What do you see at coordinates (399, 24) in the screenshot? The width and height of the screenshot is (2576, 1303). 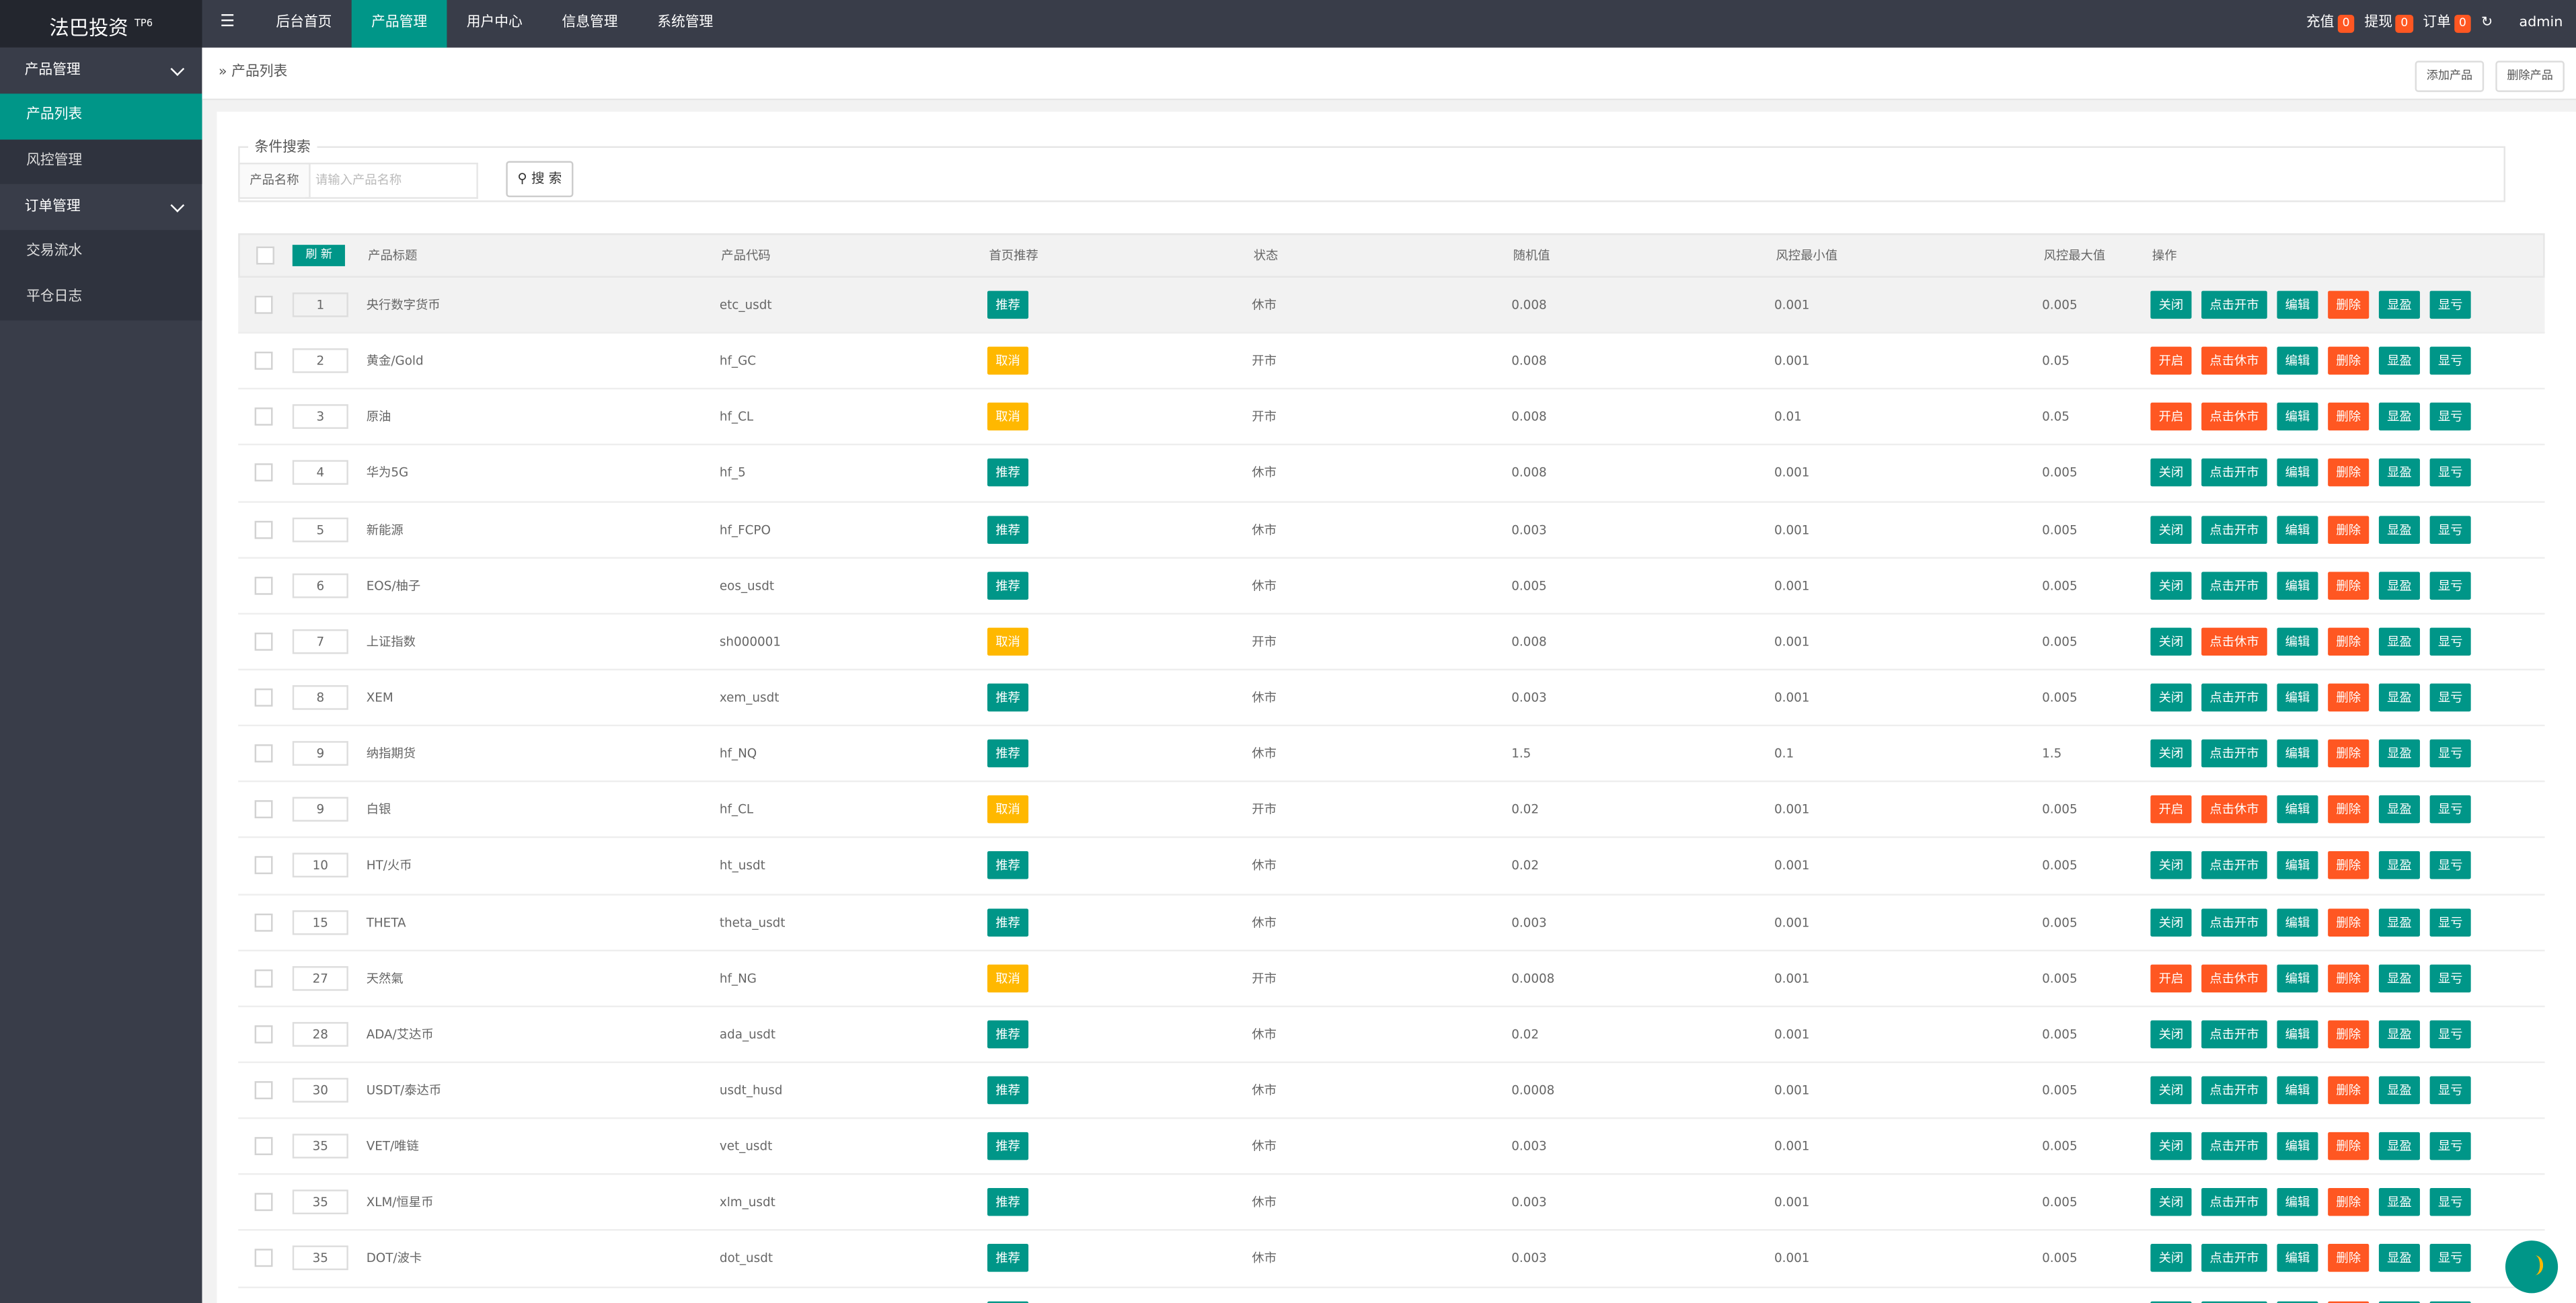 I see `nav-item: 产品管理` at bounding box center [399, 24].